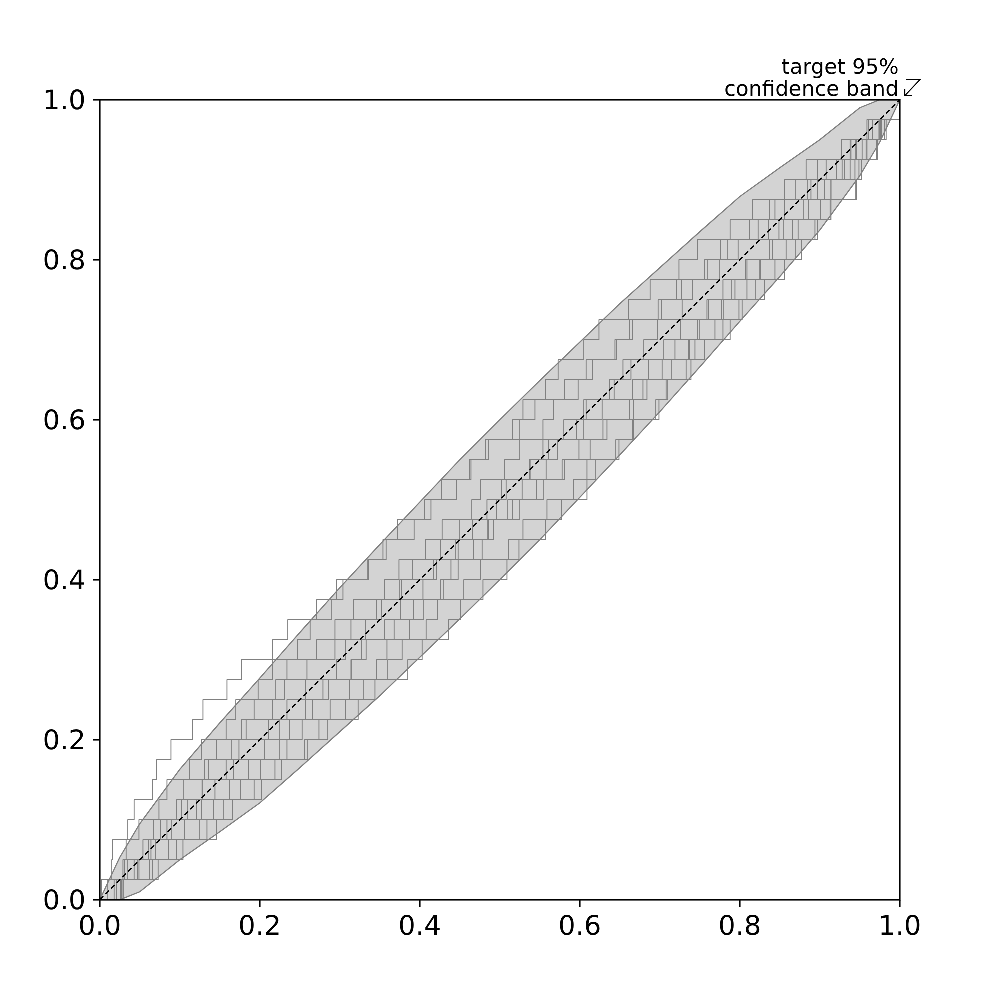  What do you see at coordinates (64, 260) in the screenshot?
I see `y-tick-label: 0.8` at bounding box center [64, 260].